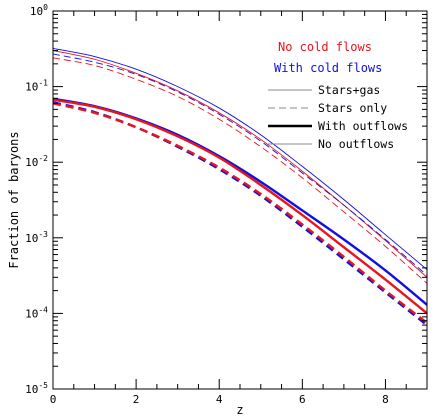  Describe the element at coordinates (36, 237) in the screenshot. I see `y-tick-label: 10⁻³` at that location.